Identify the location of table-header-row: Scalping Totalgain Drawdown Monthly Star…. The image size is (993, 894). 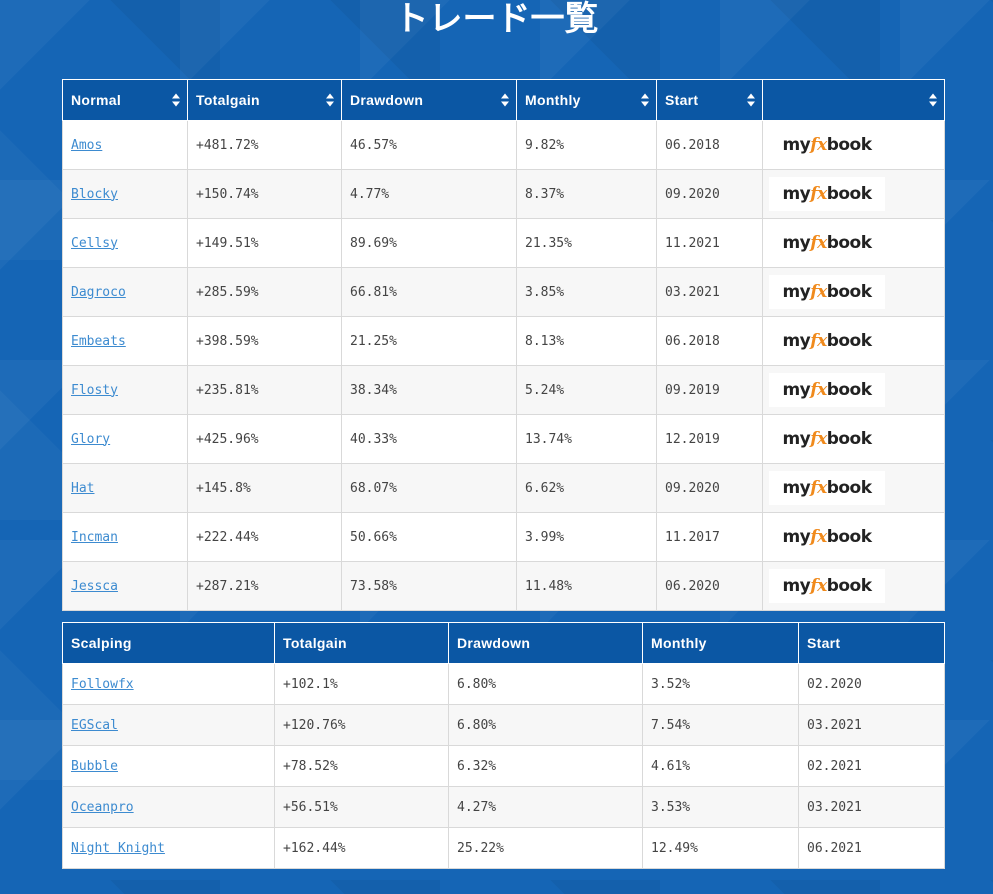
(503, 643).